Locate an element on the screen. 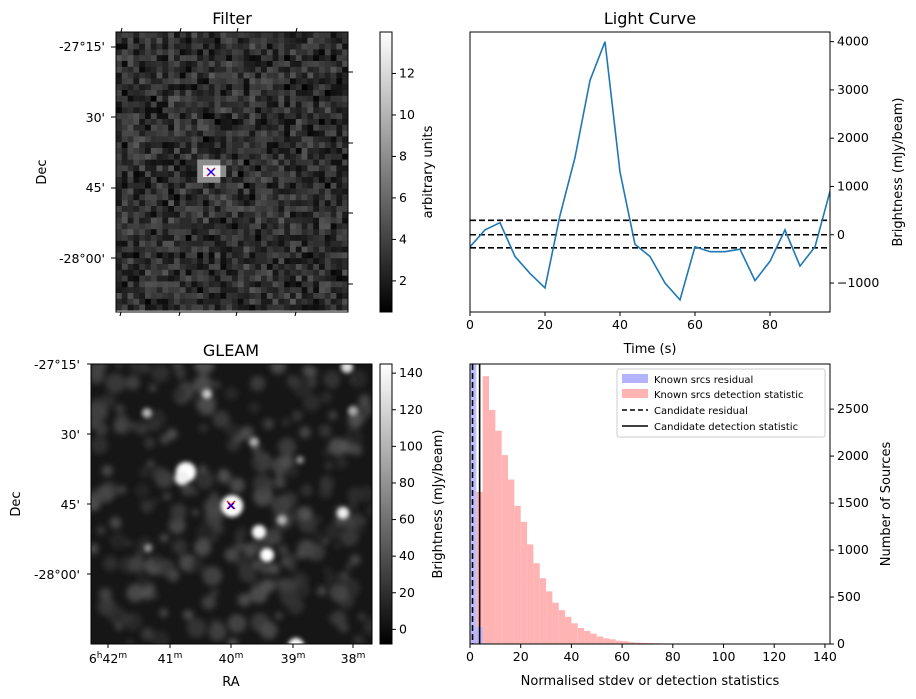  light-curve-xtick-label: 20 is located at coordinates (545, 324).